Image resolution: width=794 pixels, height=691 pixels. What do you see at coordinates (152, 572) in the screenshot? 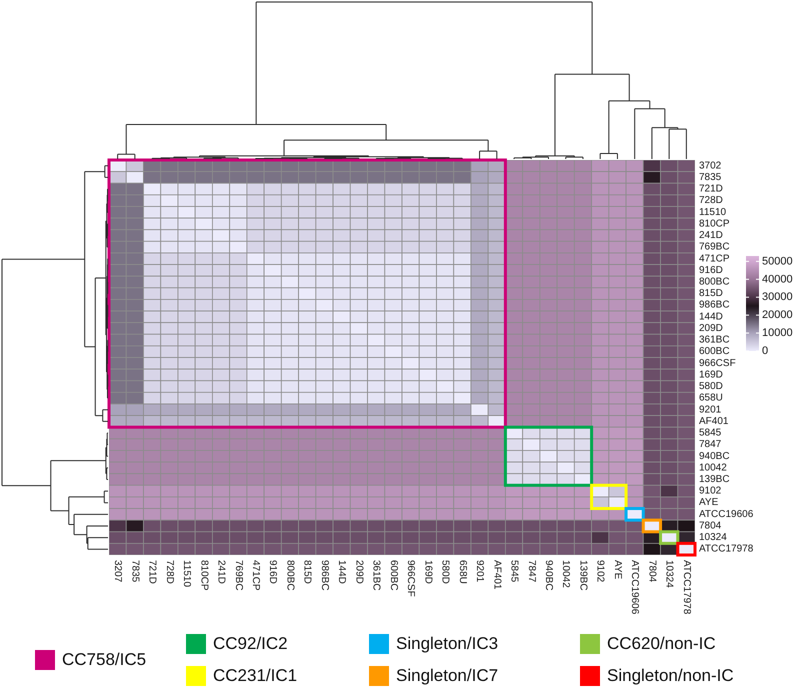
I see `x-tick-label: 721D` at bounding box center [152, 572].